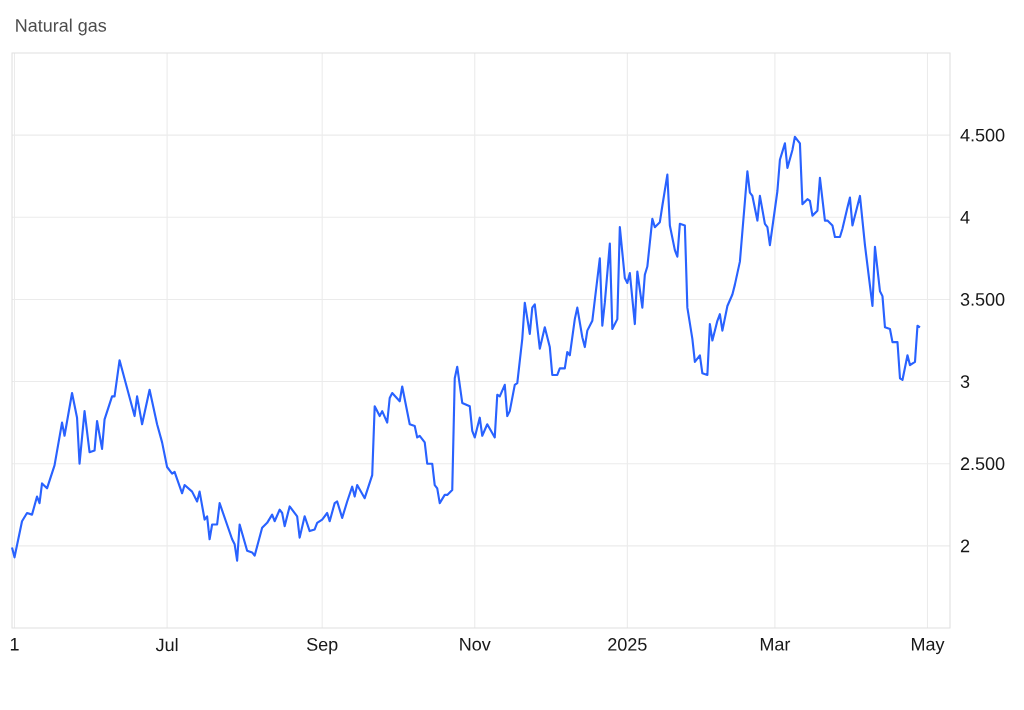 The width and height of the screenshot is (1024, 710). I want to click on x-tick-label: 2025, so click(627, 644).